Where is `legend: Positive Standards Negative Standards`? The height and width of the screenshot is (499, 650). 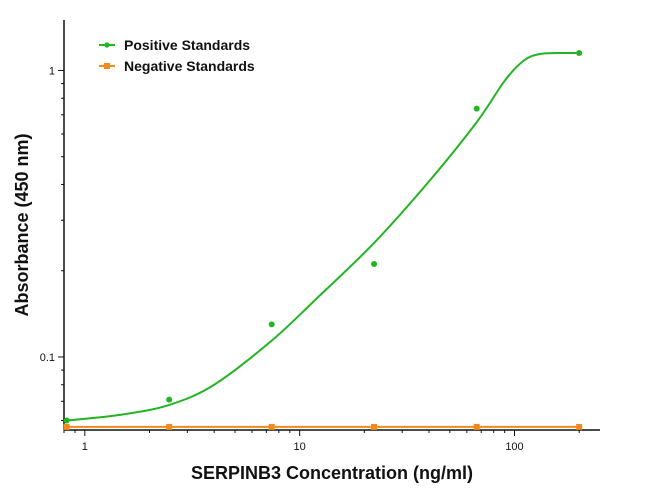
legend: Positive Standards Negative Standards is located at coordinates (177, 55).